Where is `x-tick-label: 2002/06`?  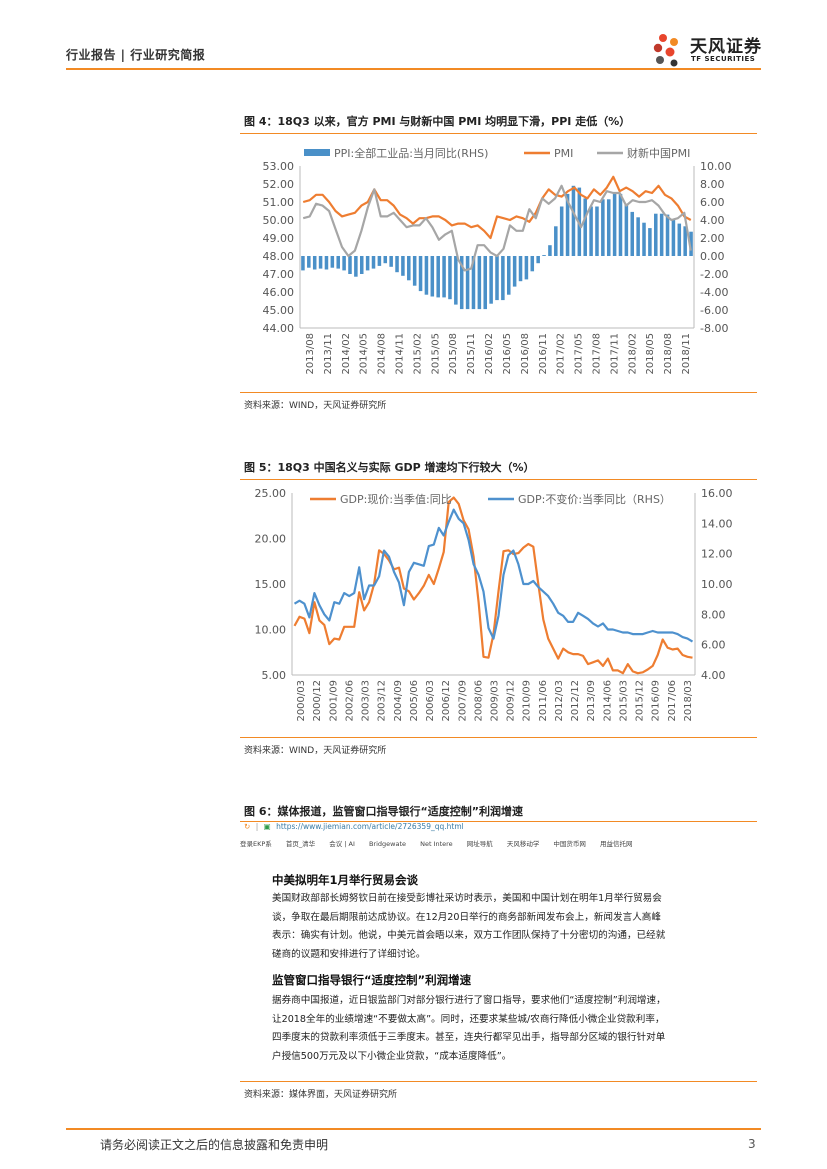
x-tick-label: 2002/06 is located at coordinates (349, 701).